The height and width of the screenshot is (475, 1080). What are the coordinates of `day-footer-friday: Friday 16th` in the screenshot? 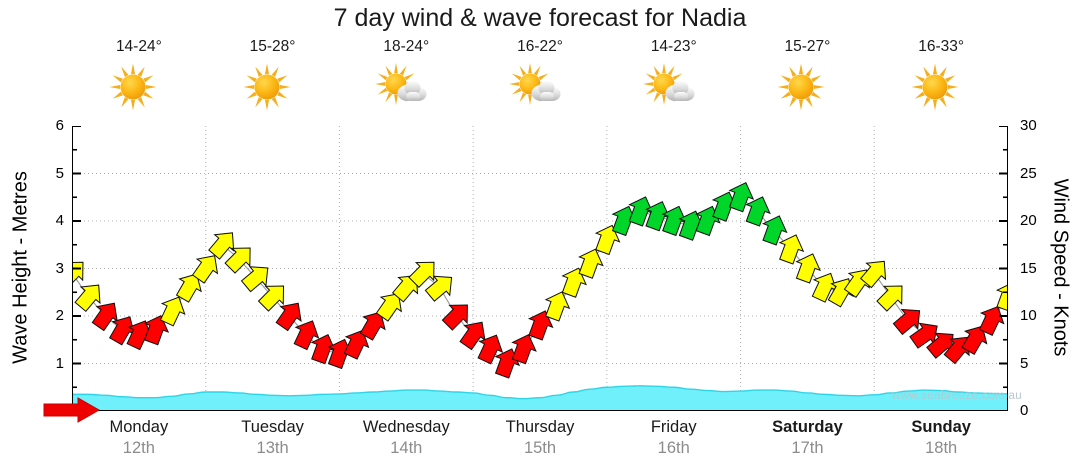 It's located at (674, 444).